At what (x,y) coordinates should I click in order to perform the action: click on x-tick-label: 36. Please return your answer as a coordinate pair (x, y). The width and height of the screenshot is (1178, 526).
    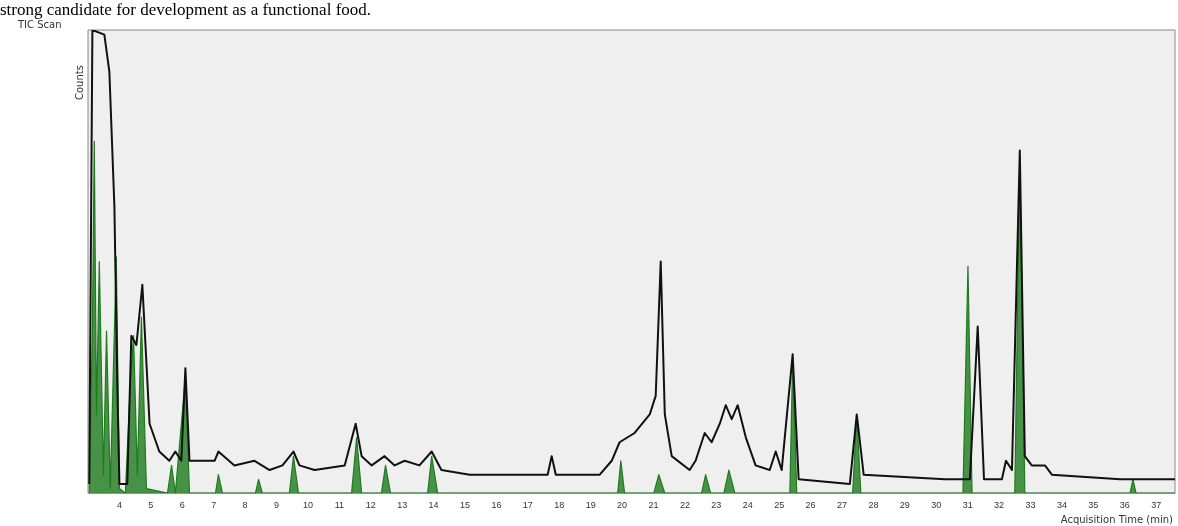
    Looking at the image, I should click on (1124, 505).